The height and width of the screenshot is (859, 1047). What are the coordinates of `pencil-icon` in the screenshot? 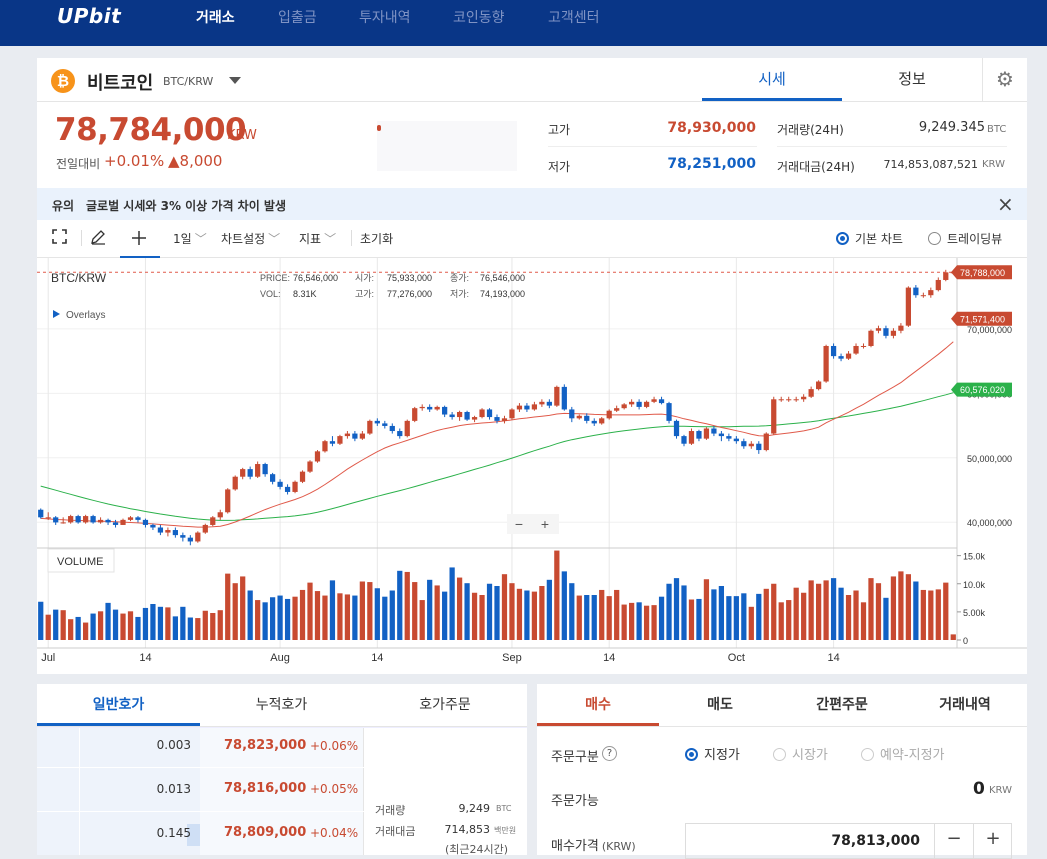 It's located at (98, 237).